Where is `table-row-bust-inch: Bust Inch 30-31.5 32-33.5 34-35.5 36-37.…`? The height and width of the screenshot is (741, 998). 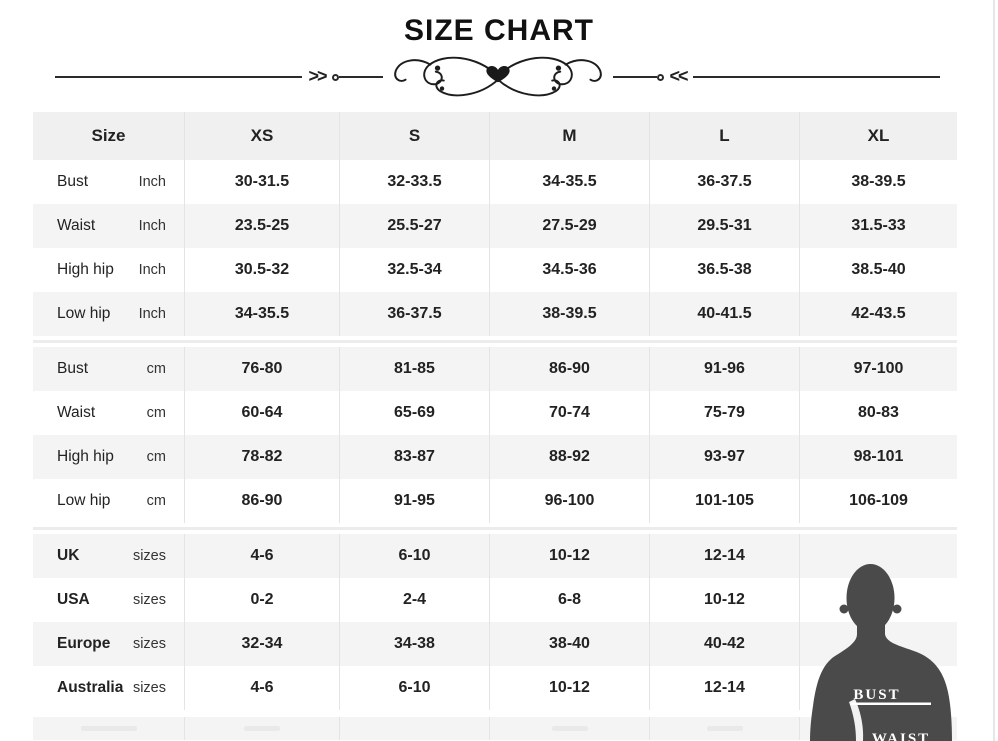 table-row-bust-inch: Bust Inch 30-31.5 32-33.5 34-35.5 36-37.… is located at coordinates (495, 182).